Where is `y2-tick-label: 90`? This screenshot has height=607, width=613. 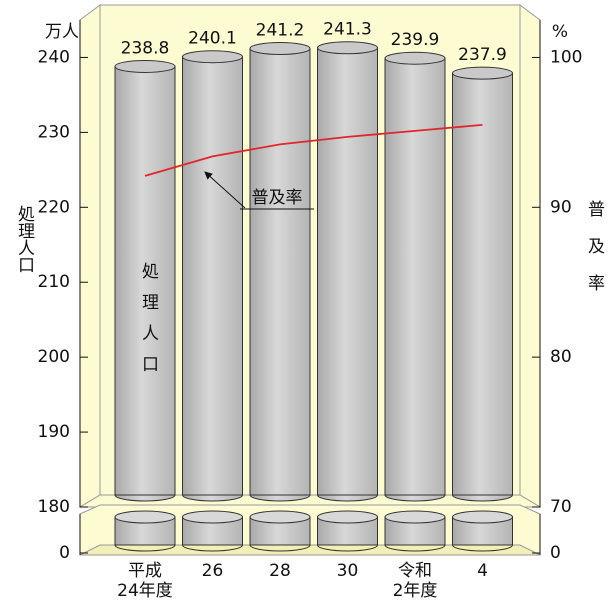 y2-tick-label: 90 is located at coordinates (561, 207).